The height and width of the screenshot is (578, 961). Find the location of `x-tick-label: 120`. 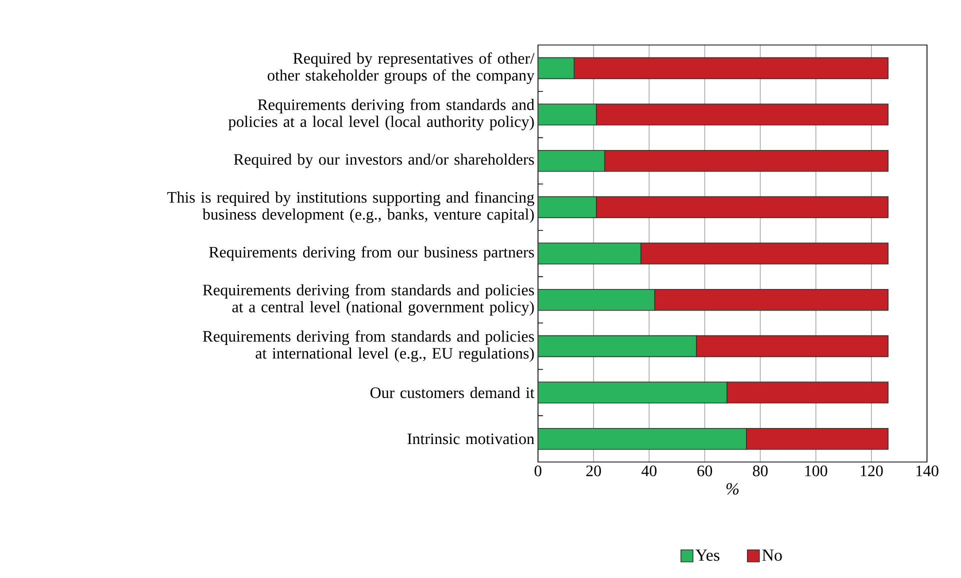

x-tick-label: 120 is located at coordinates (871, 471).